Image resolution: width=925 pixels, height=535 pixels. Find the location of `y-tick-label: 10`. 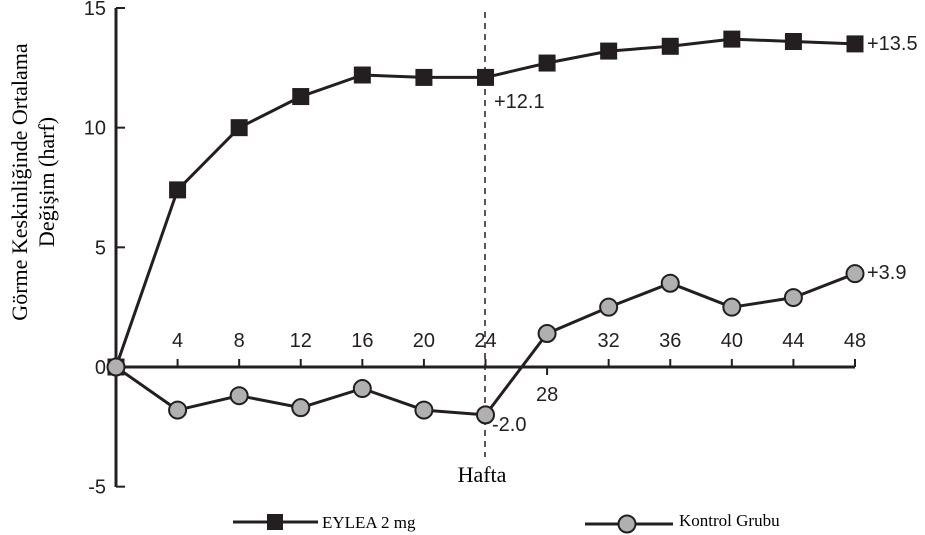

y-tick-label: 10 is located at coordinates (95, 129).